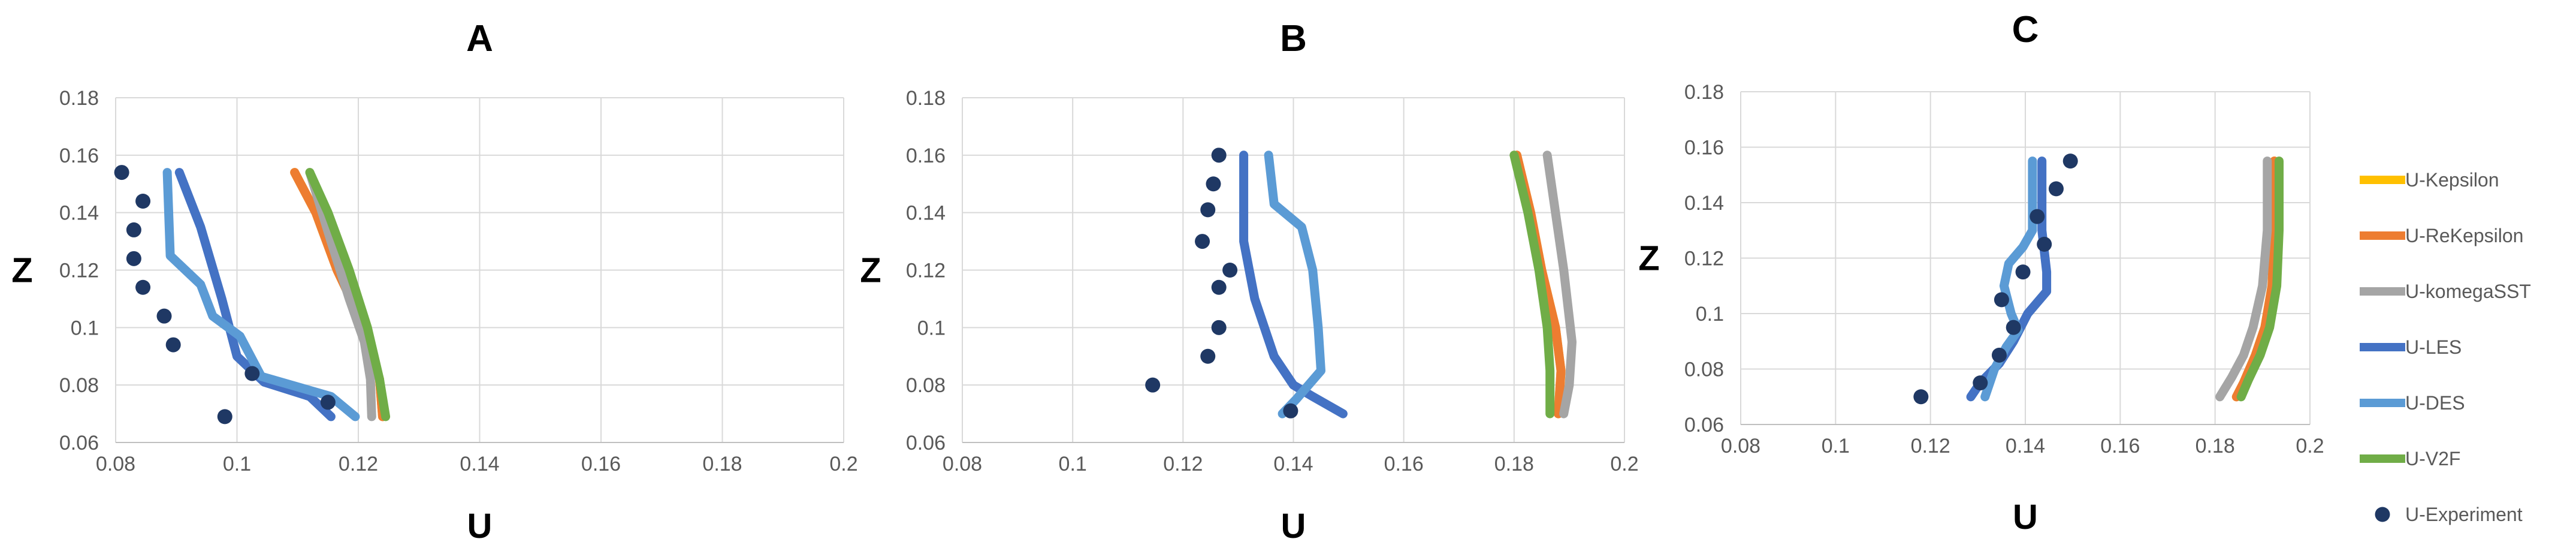  I want to click on chart-title: A, so click(480, 38).